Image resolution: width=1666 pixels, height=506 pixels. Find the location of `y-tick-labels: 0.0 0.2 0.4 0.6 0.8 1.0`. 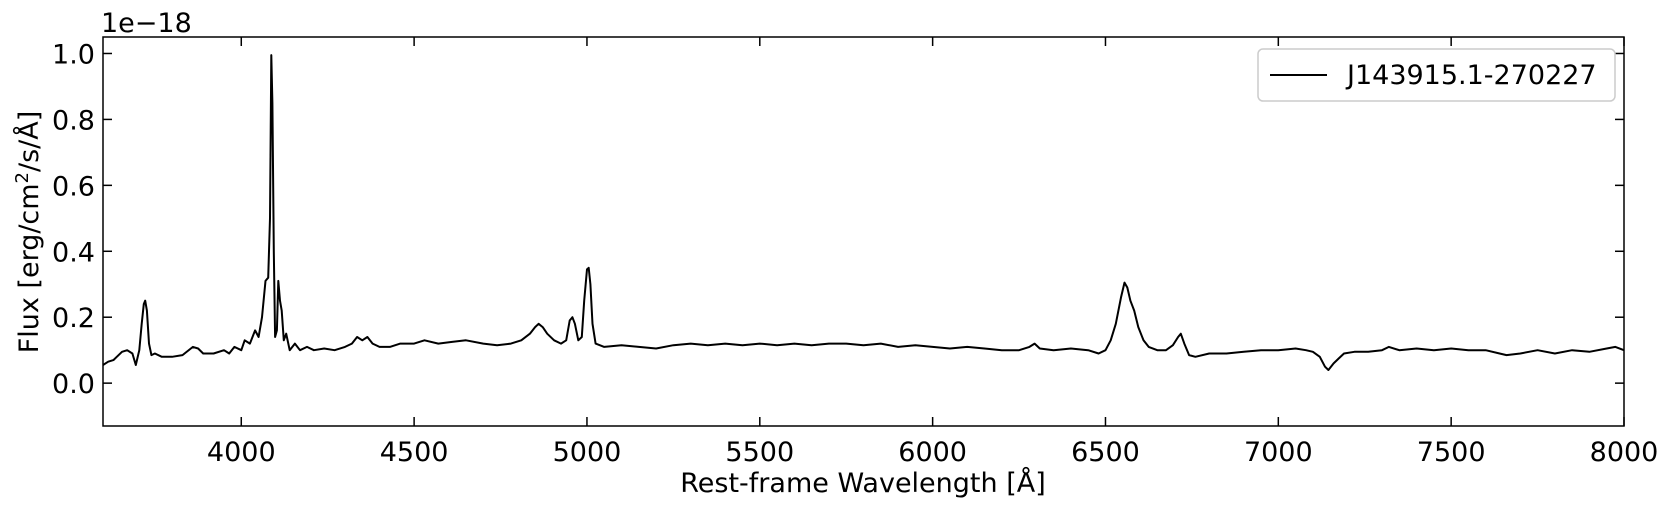

y-tick-labels: 0.0 0.2 0.4 0.6 0.8 1.0 is located at coordinates (73, 219).